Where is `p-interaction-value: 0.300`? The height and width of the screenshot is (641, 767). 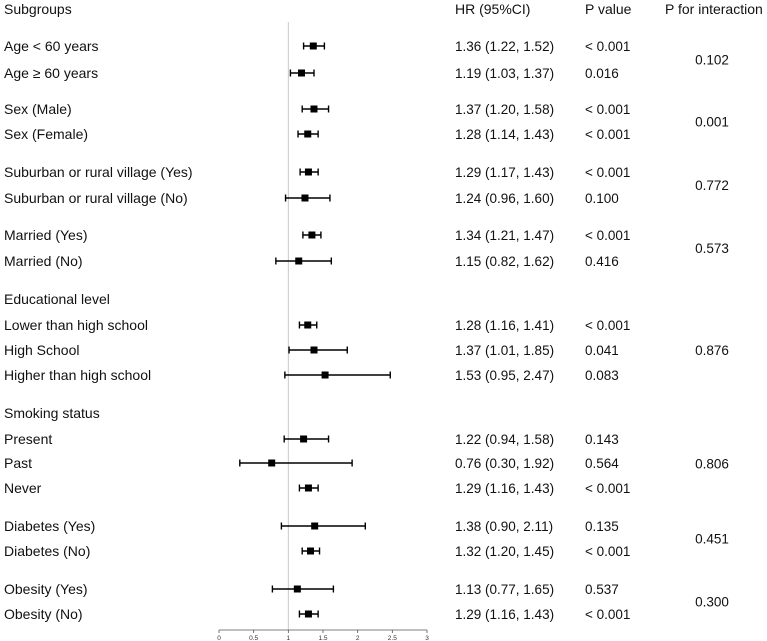
p-interaction-value: 0.300 is located at coordinates (712, 602).